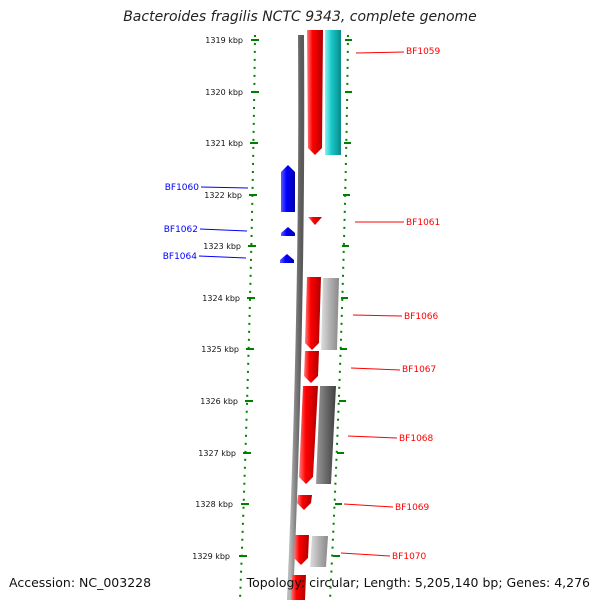  What do you see at coordinates (224, 40) in the screenshot?
I see `ruler-tick-label: 1319 kbp` at bounding box center [224, 40].